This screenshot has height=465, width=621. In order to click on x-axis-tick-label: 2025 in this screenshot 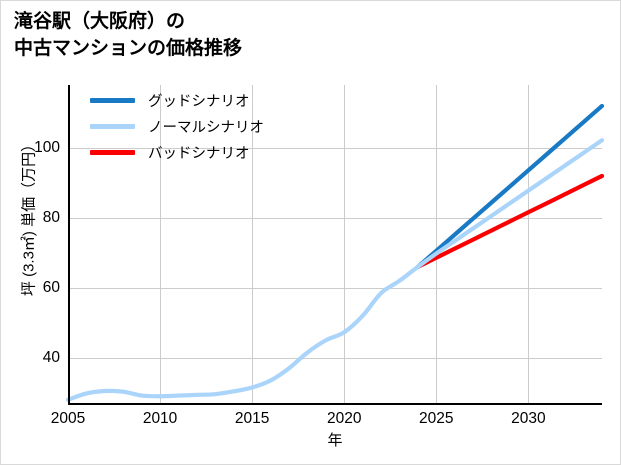, I will do `click(436, 418)`.